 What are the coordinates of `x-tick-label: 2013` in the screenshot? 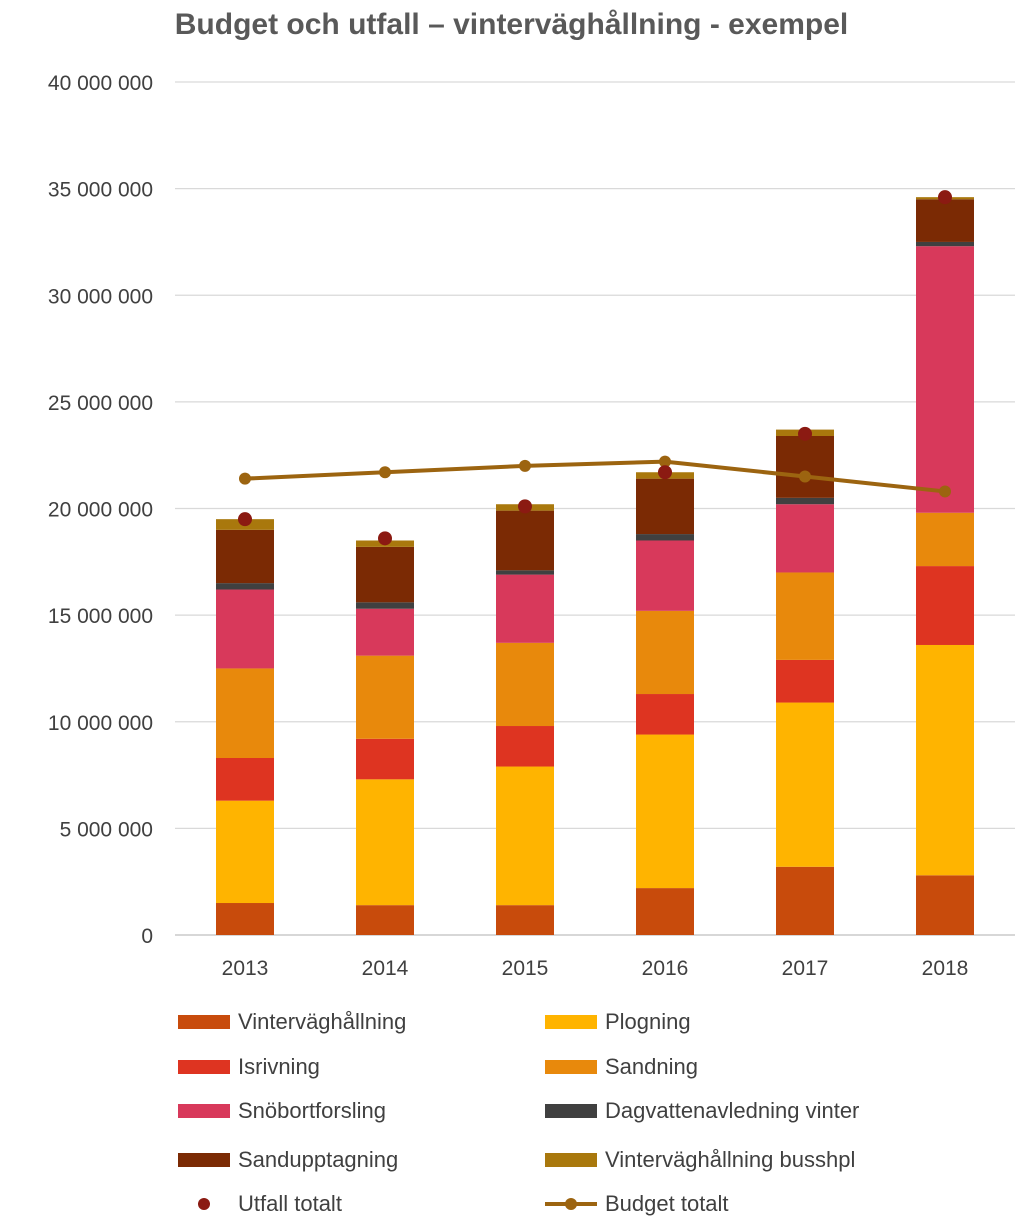 It's located at (245, 968).